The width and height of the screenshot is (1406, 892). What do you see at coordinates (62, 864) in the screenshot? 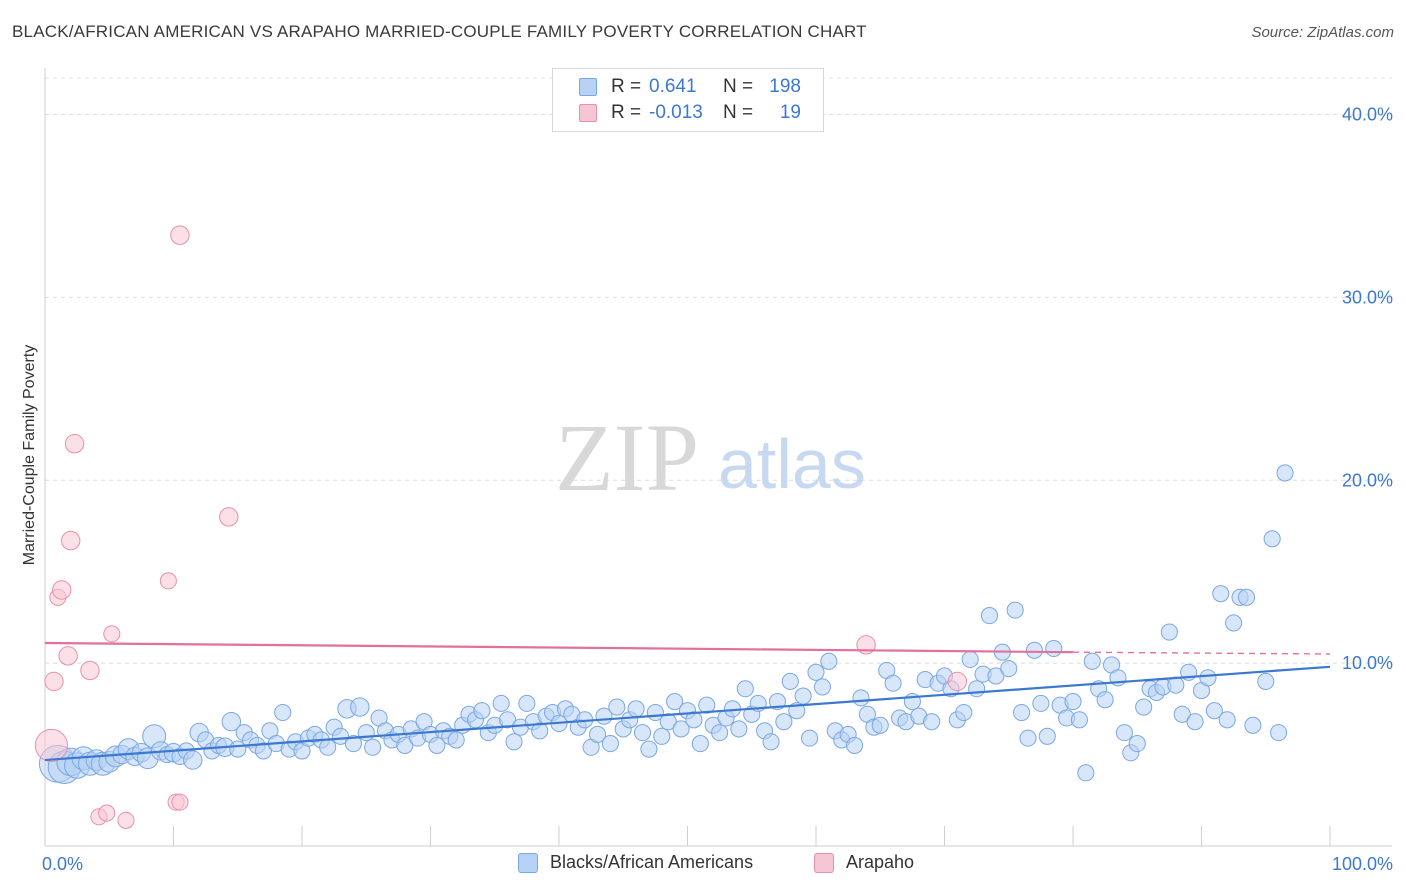
I see `x-tick-label: 0.0%` at bounding box center [62, 864].